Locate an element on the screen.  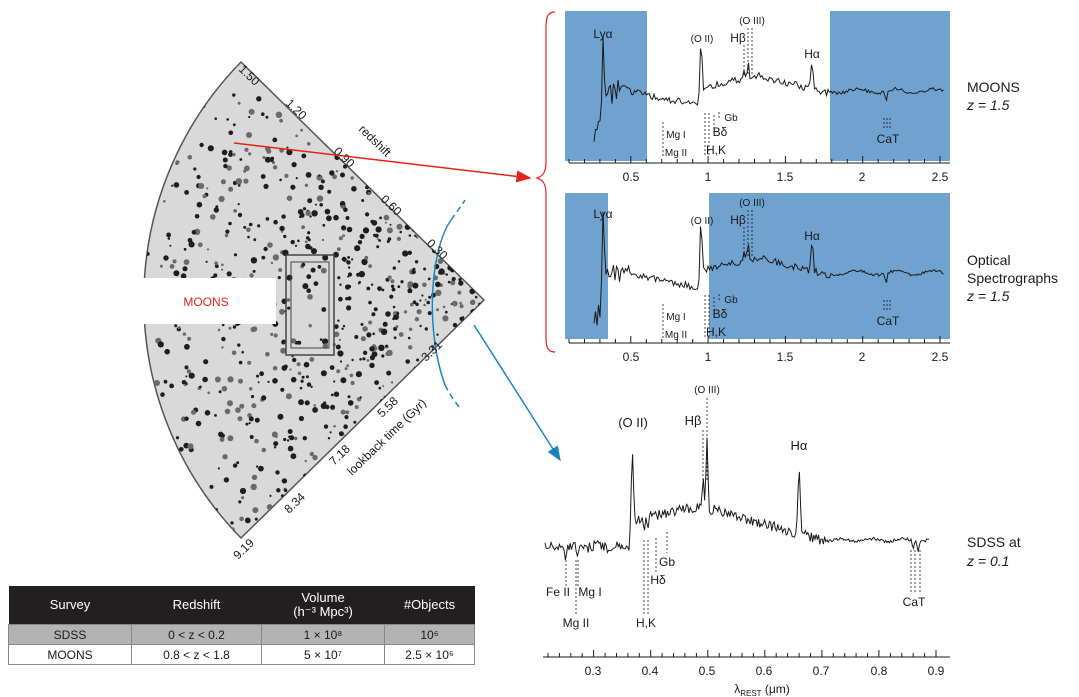
panel-optical-xtick-4: 2.5 is located at coordinates (940, 357).